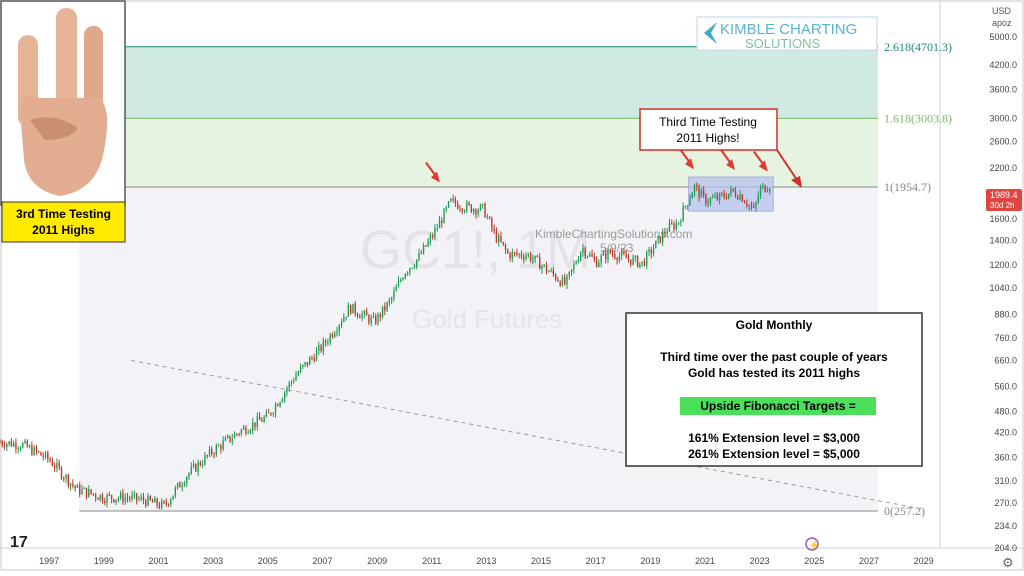 This screenshot has height=576, width=1024. Describe the element at coordinates (1005, 387) in the screenshot. I see `y-tick-13: 560.0` at that location.